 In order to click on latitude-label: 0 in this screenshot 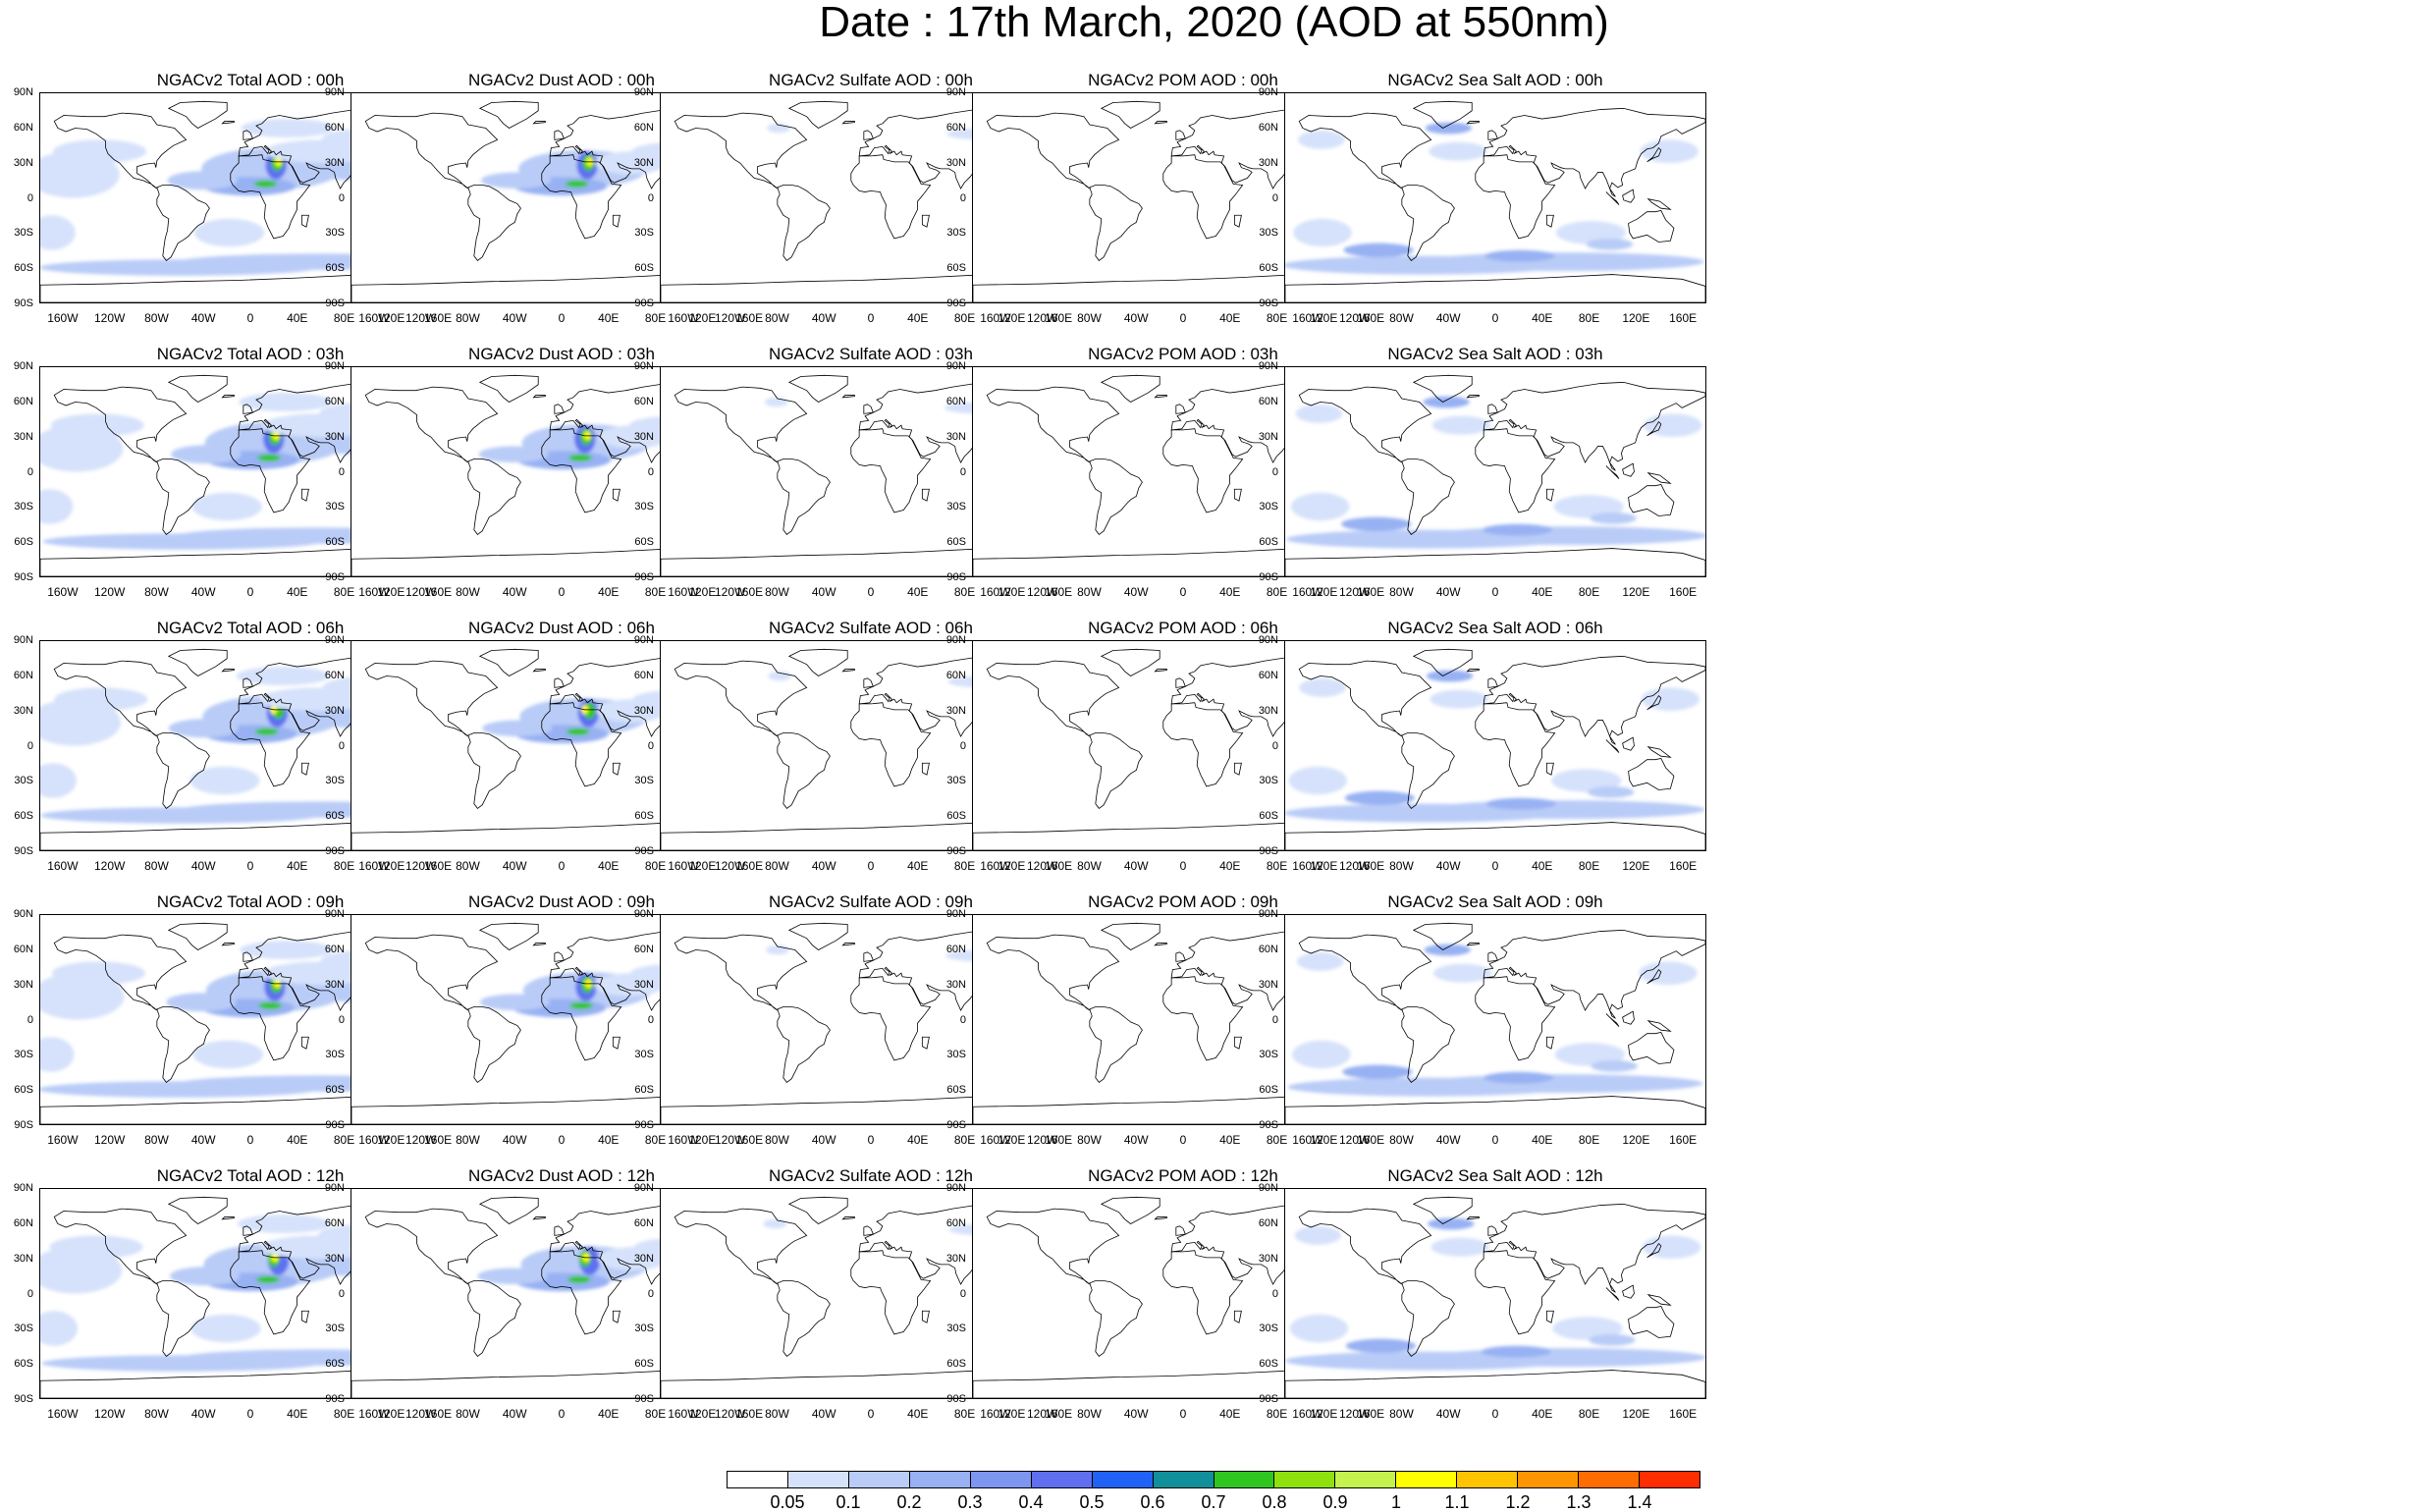, I will do `click(650, 1294)`.